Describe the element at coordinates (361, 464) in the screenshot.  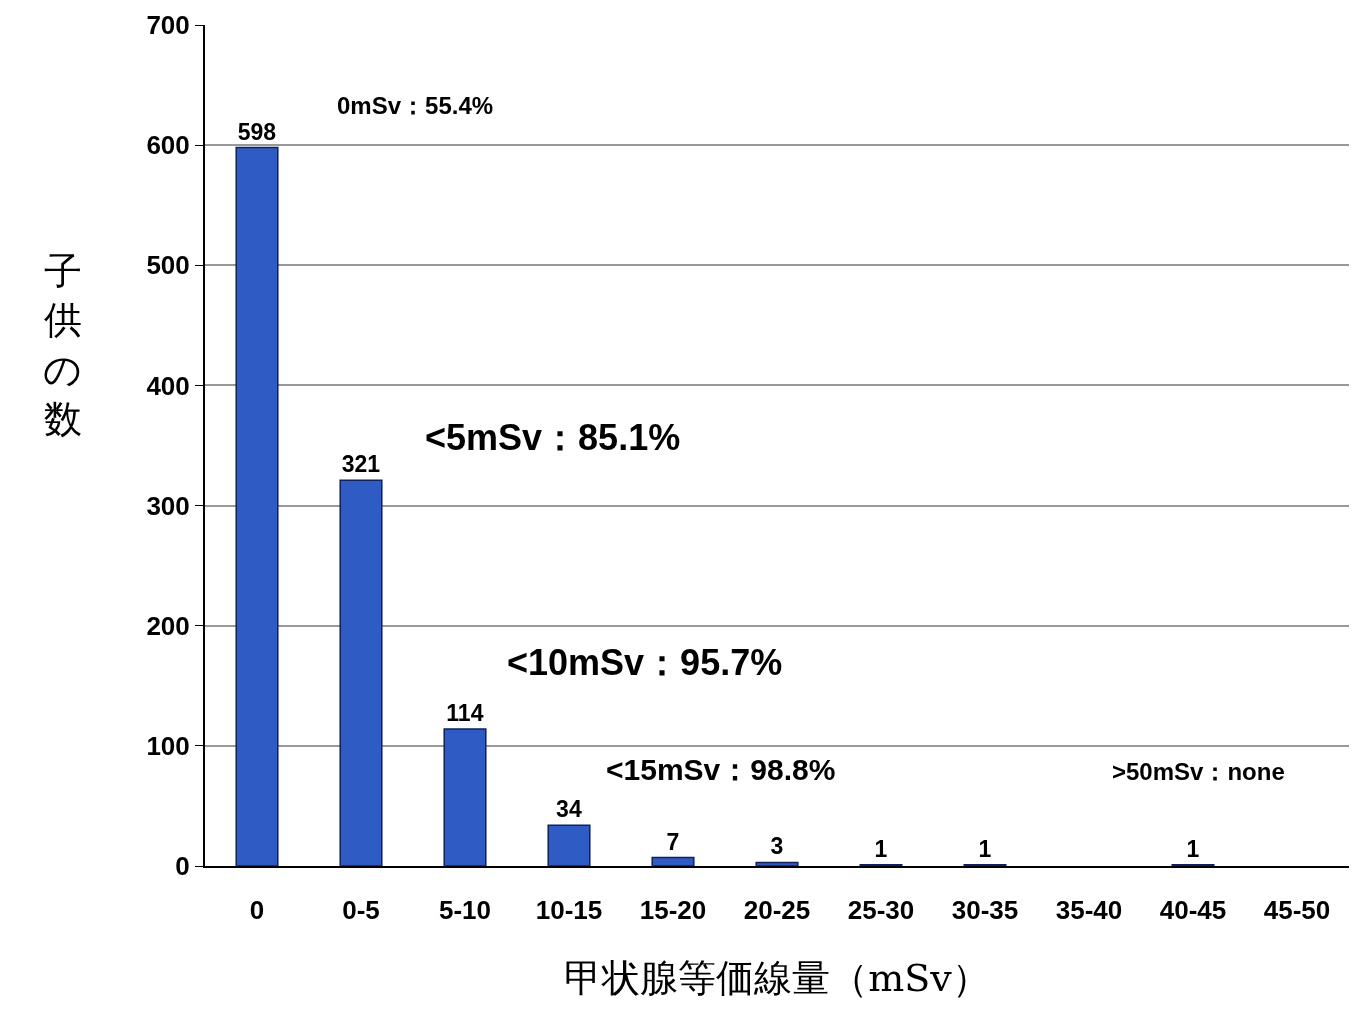
I see `data-label: 321` at that location.